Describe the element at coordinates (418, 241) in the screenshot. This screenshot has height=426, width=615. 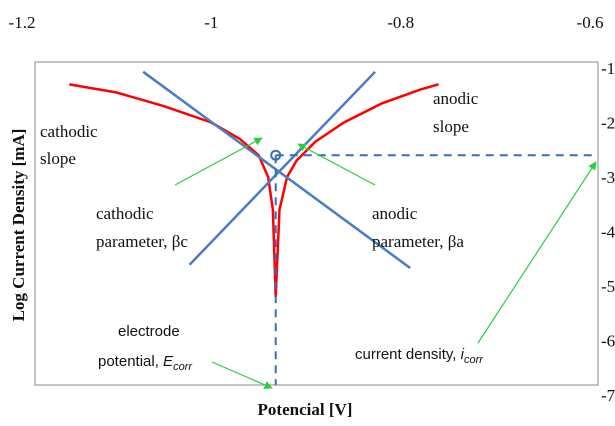
I see `annotation: parameter, βa` at that location.